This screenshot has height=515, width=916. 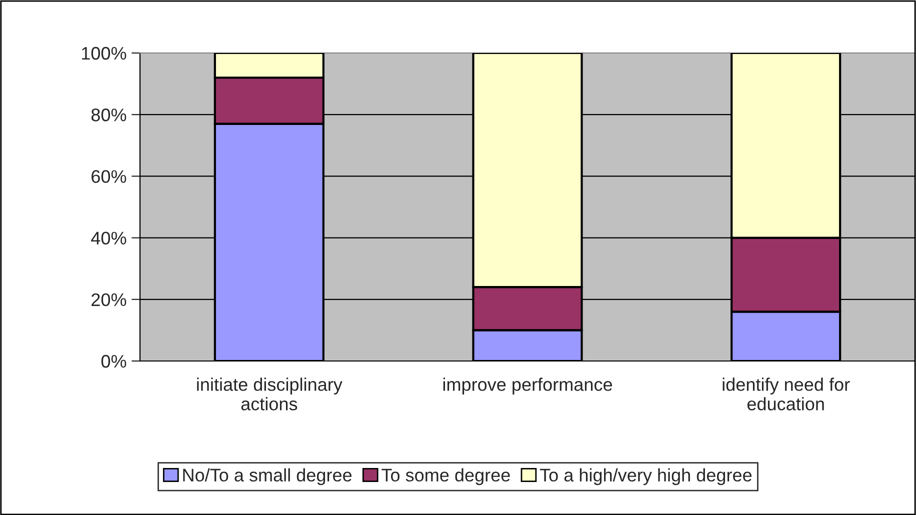 What do you see at coordinates (108, 238) in the screenshot?
I see `y-tick-label: 40%` at bounding box center [108, 238].